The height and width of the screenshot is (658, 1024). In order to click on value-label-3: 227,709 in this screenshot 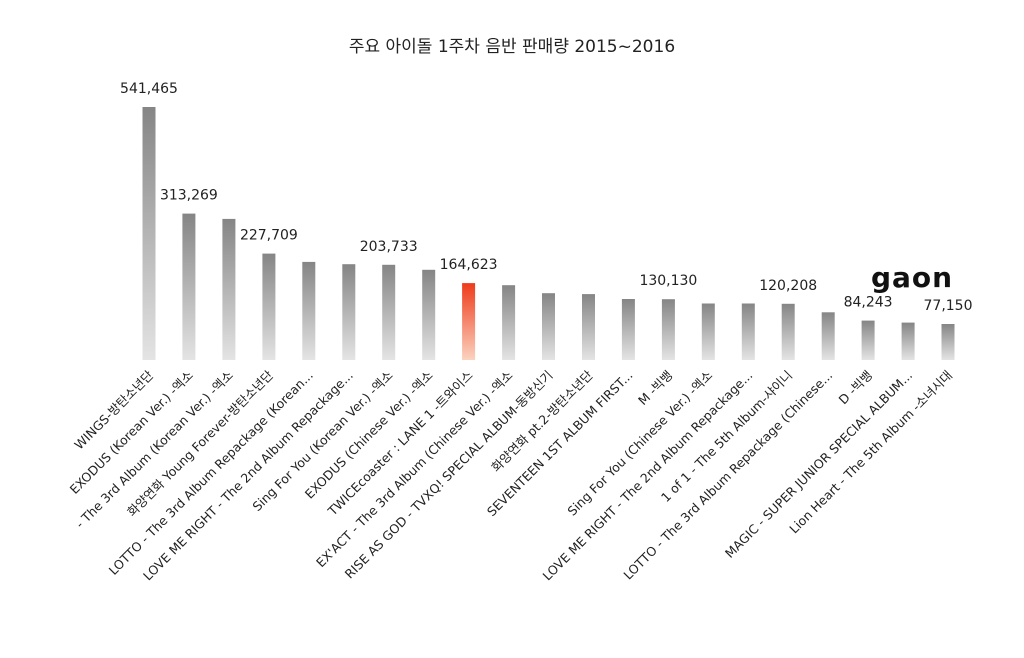, I will do `click(269, 236)`.